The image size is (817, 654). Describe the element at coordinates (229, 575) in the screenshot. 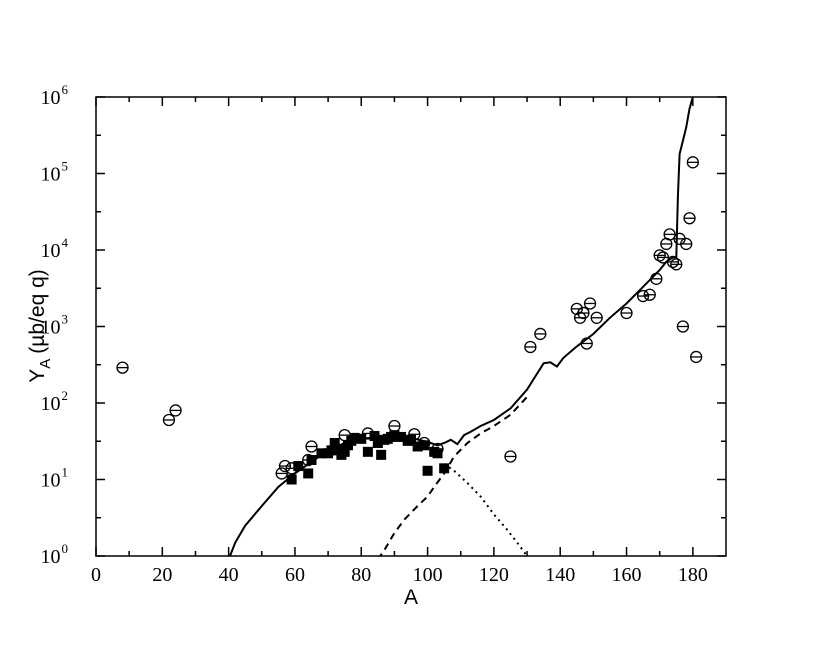

I see `x-tick-label: 40` at that location.